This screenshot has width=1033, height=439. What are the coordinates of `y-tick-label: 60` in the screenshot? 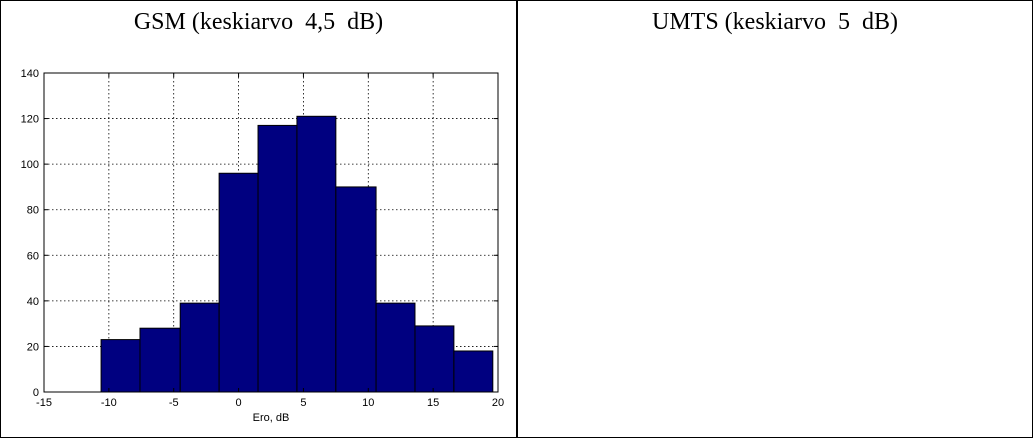 It's located at (33, 256).